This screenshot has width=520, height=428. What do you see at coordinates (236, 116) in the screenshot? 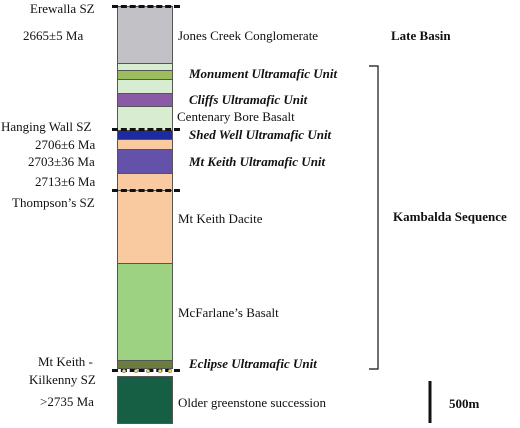
I see `centenary-label: Centenary Bore Basalt` at bounding box center [236, 116].